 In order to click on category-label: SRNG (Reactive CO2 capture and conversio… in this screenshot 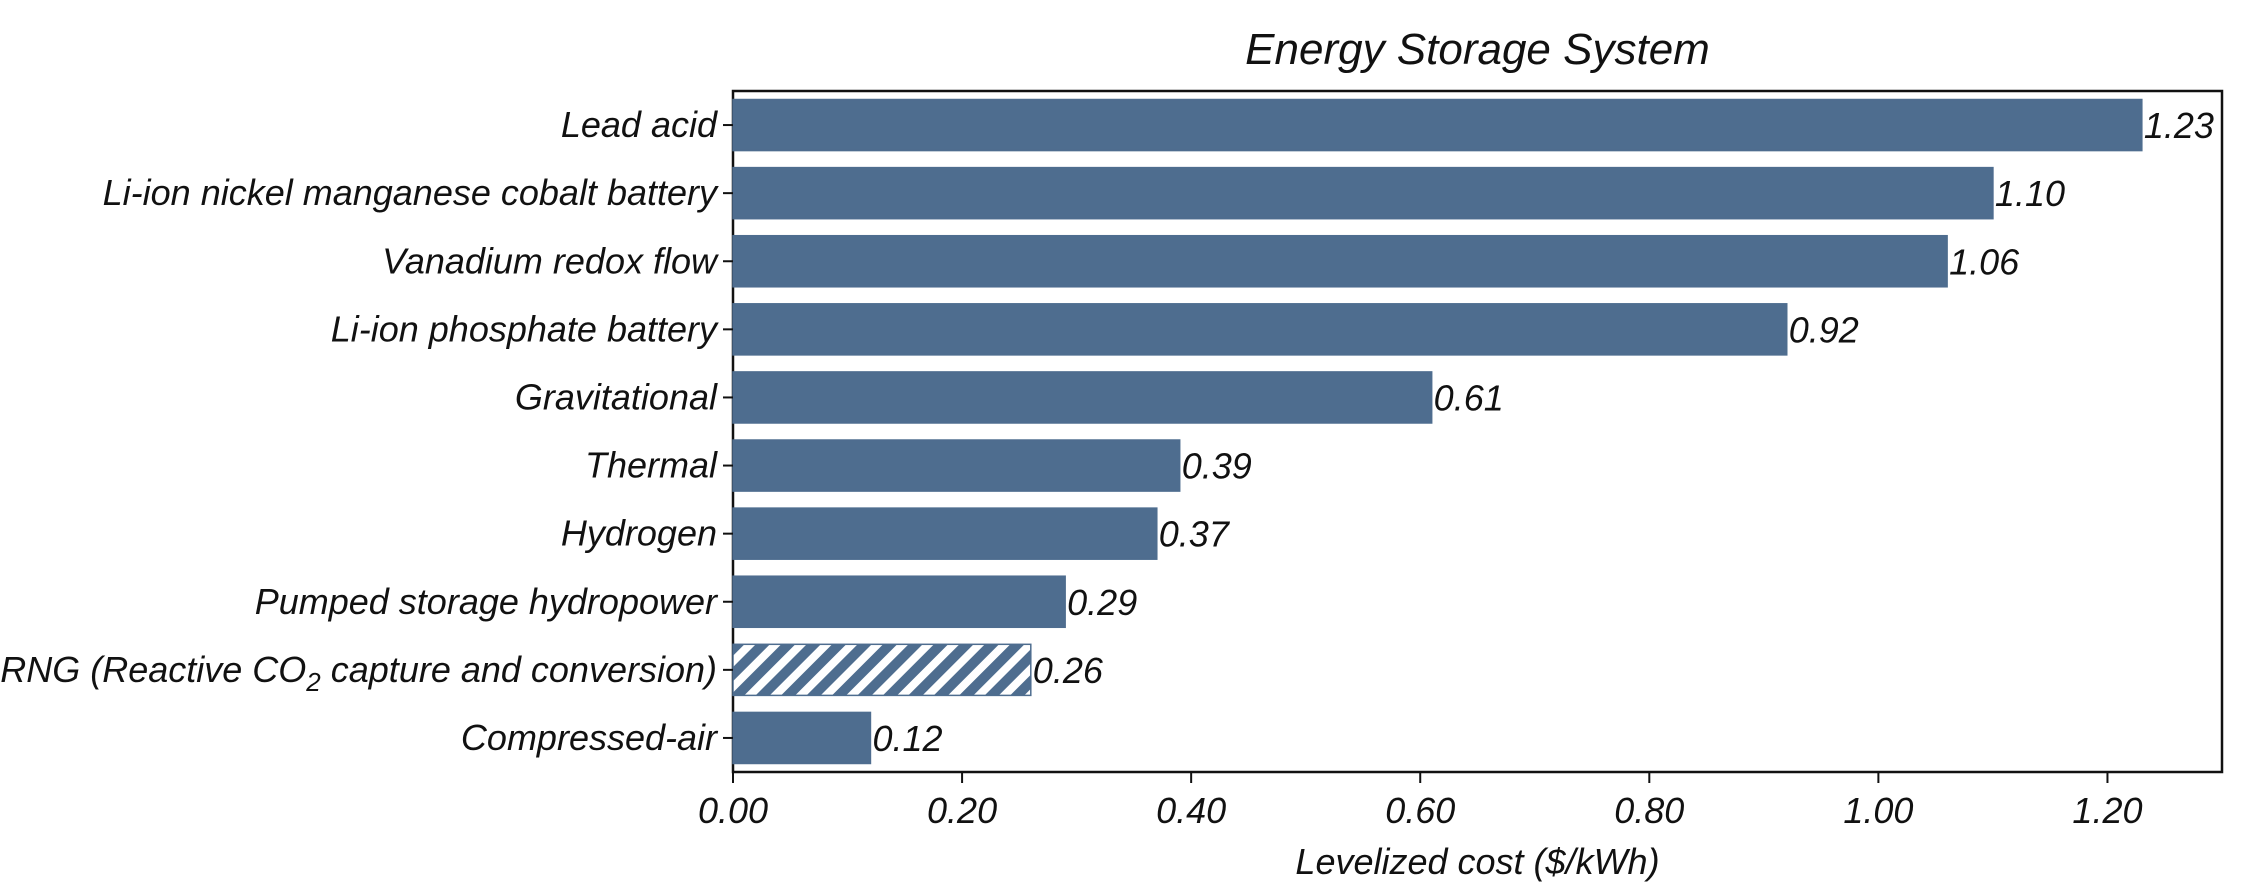, I will do `click(358, 673)`.